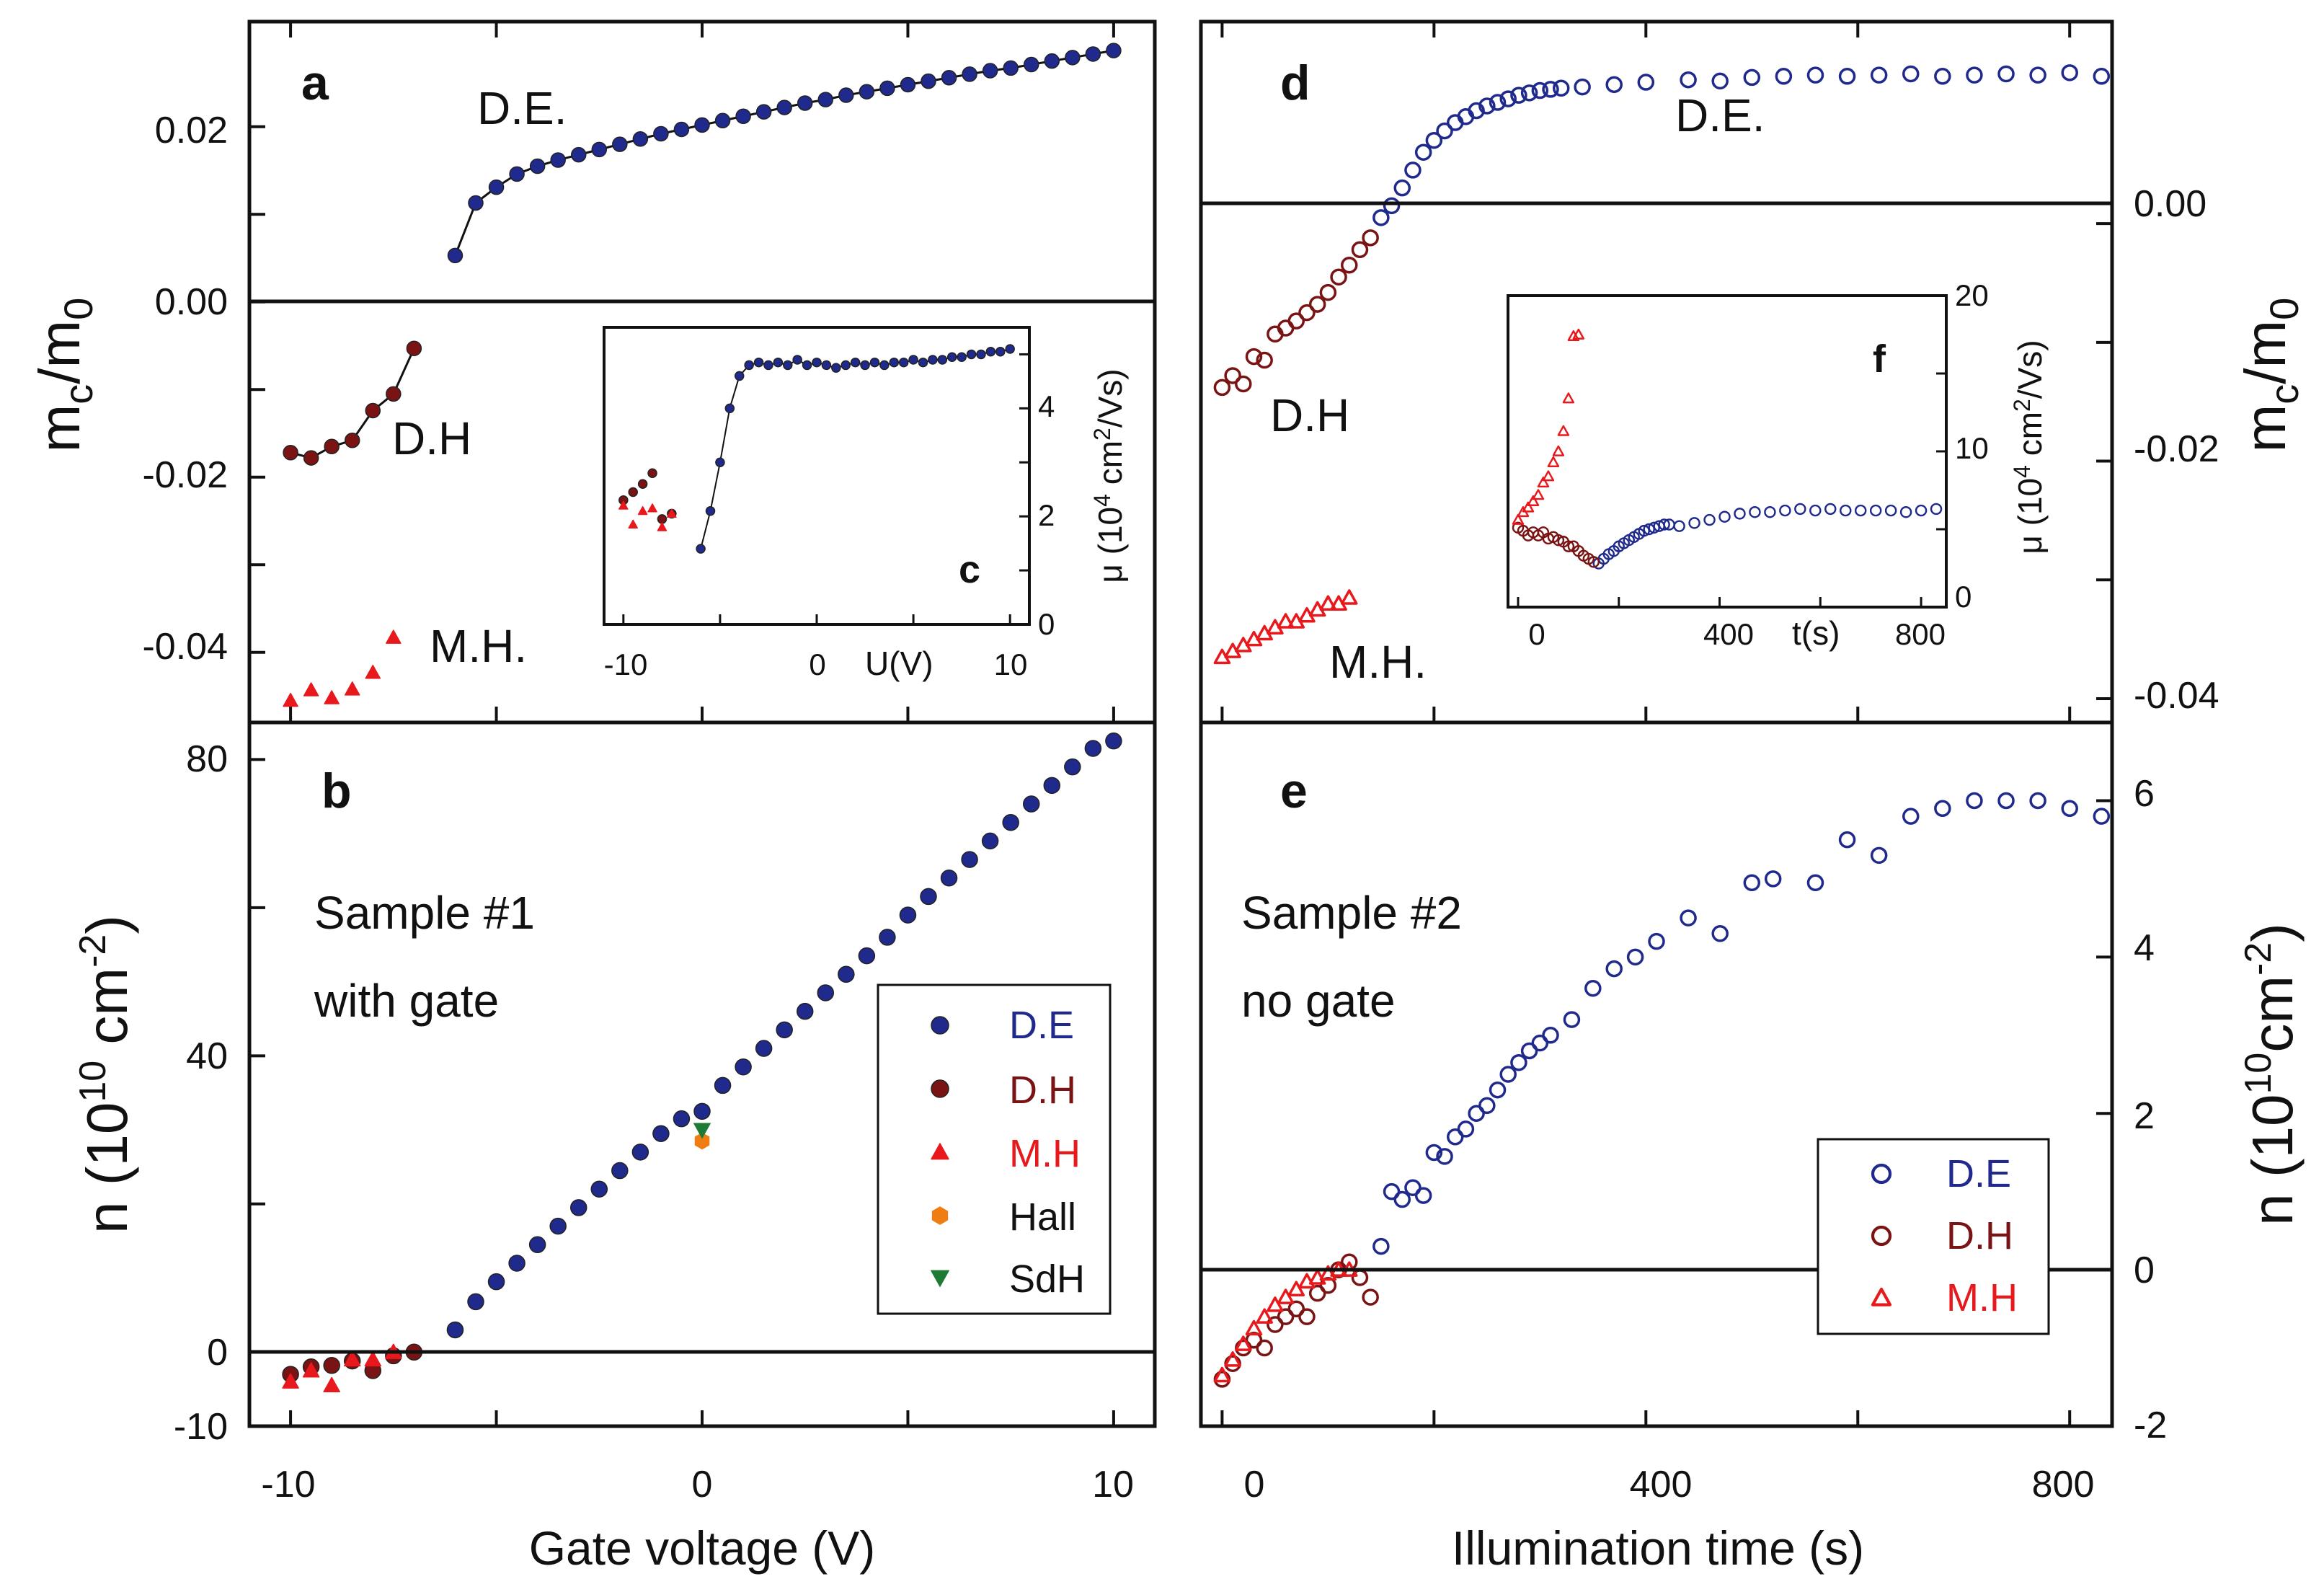  Describe the element at coordinates (332, 697) in the screenshot. I see `panel-a-mh-point` at that location.